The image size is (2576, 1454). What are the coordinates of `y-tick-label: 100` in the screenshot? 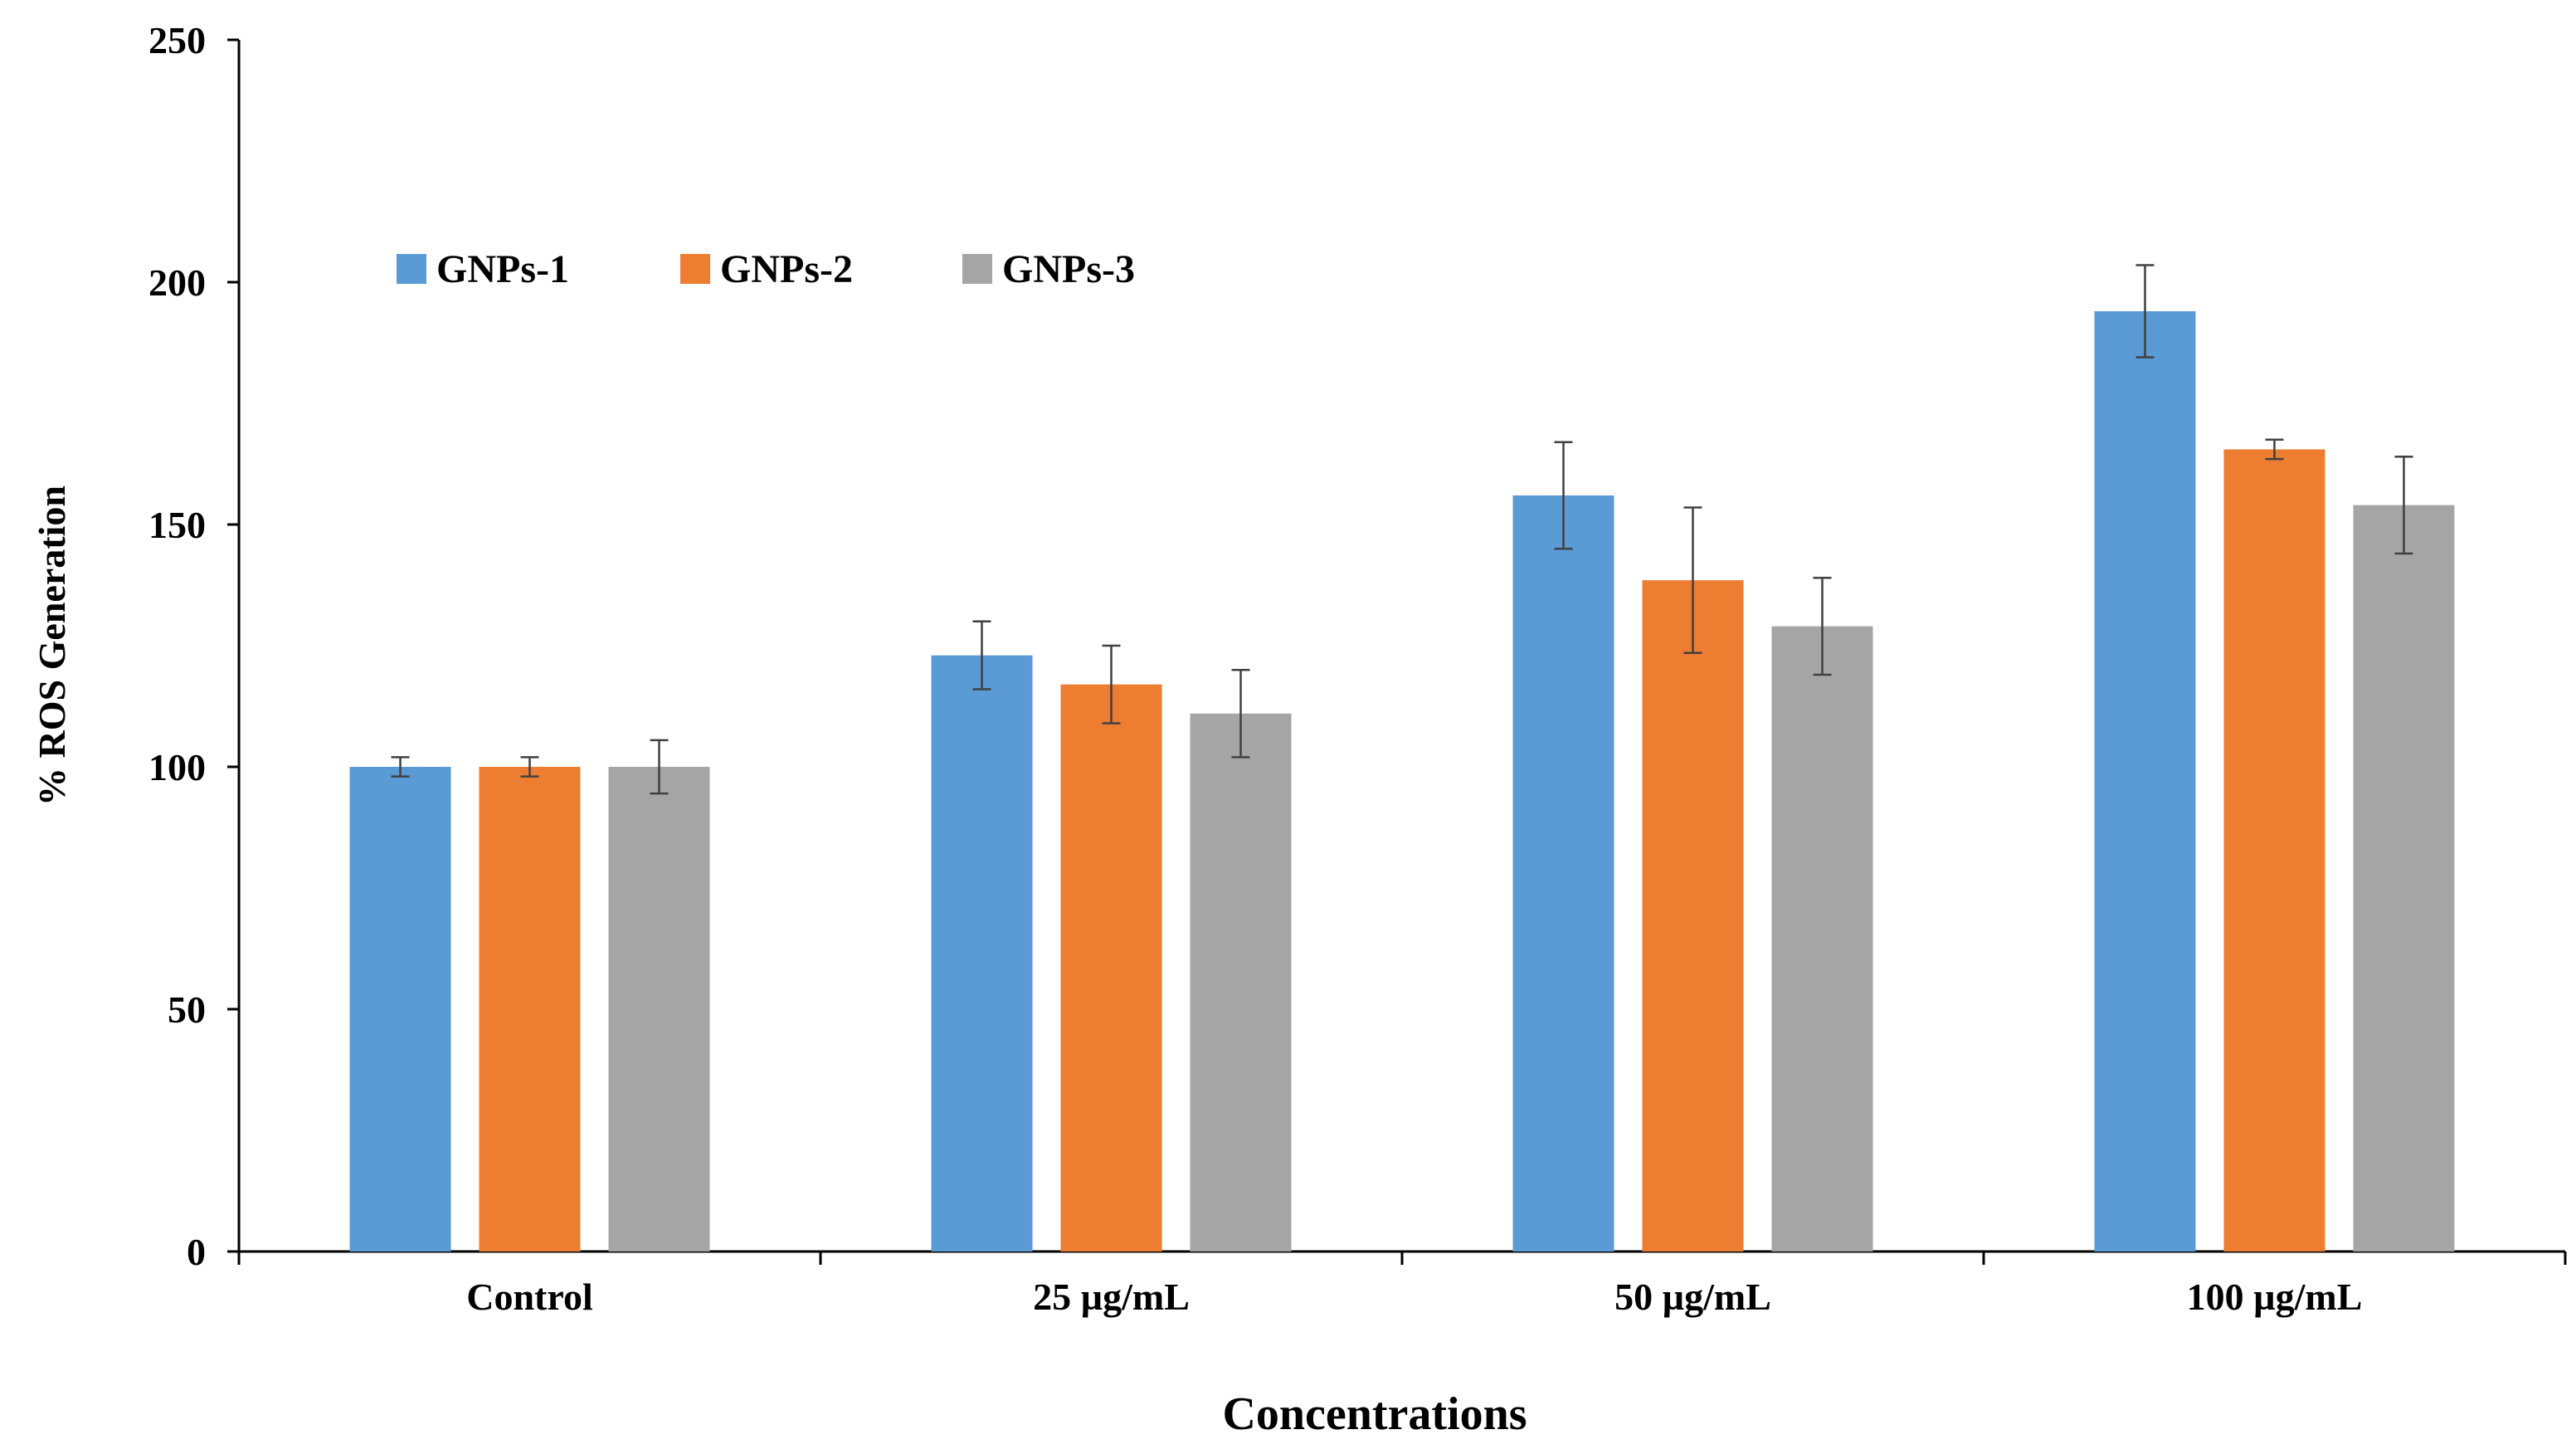 It's located at (177, 767).